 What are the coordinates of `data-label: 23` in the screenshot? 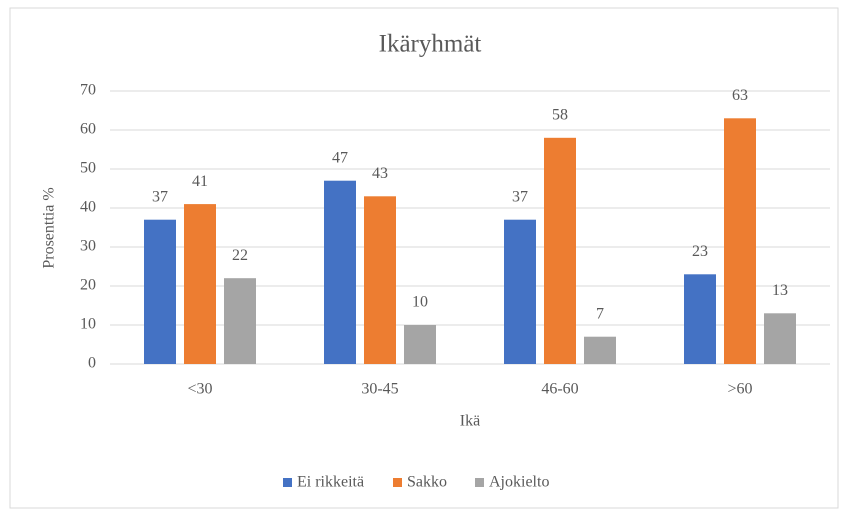 It's located at (700, 251).